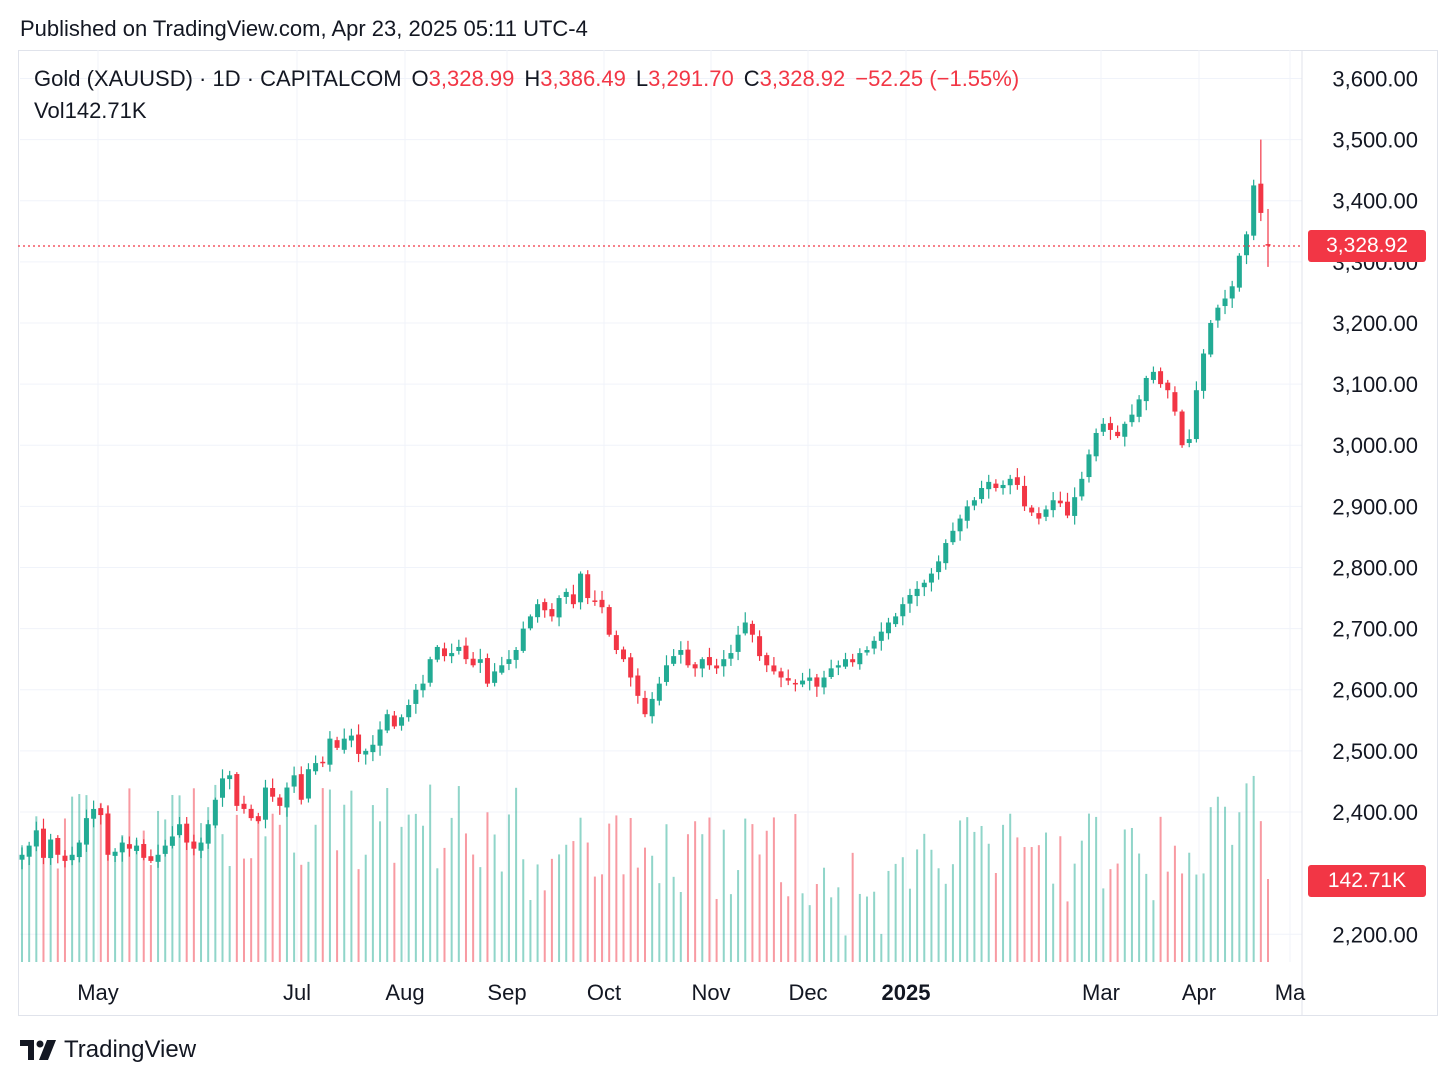 The height and width of the screenshot is (1082, 1456). I want to click on close-label: C, so click(751, 78).